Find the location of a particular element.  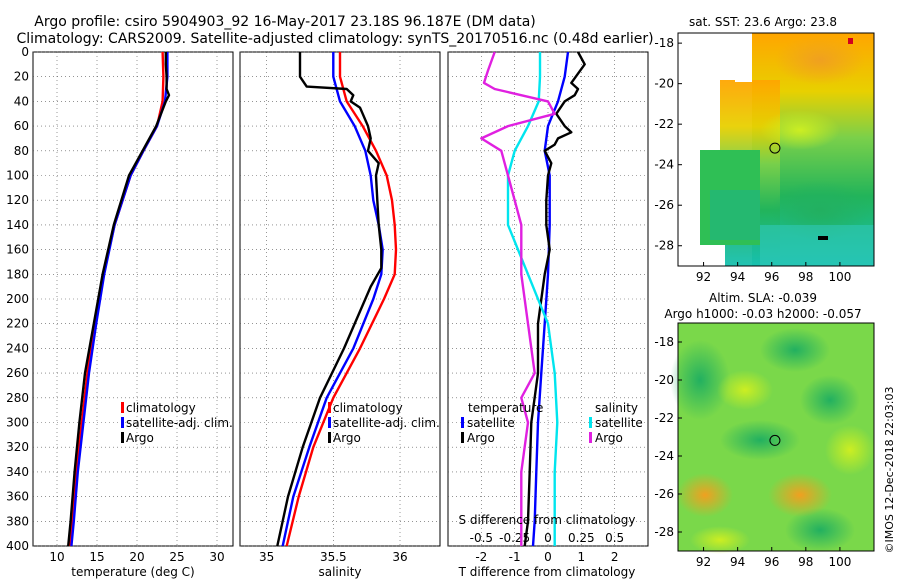

x2-tick-label: 0.5 is located at coordinates (614, 538).